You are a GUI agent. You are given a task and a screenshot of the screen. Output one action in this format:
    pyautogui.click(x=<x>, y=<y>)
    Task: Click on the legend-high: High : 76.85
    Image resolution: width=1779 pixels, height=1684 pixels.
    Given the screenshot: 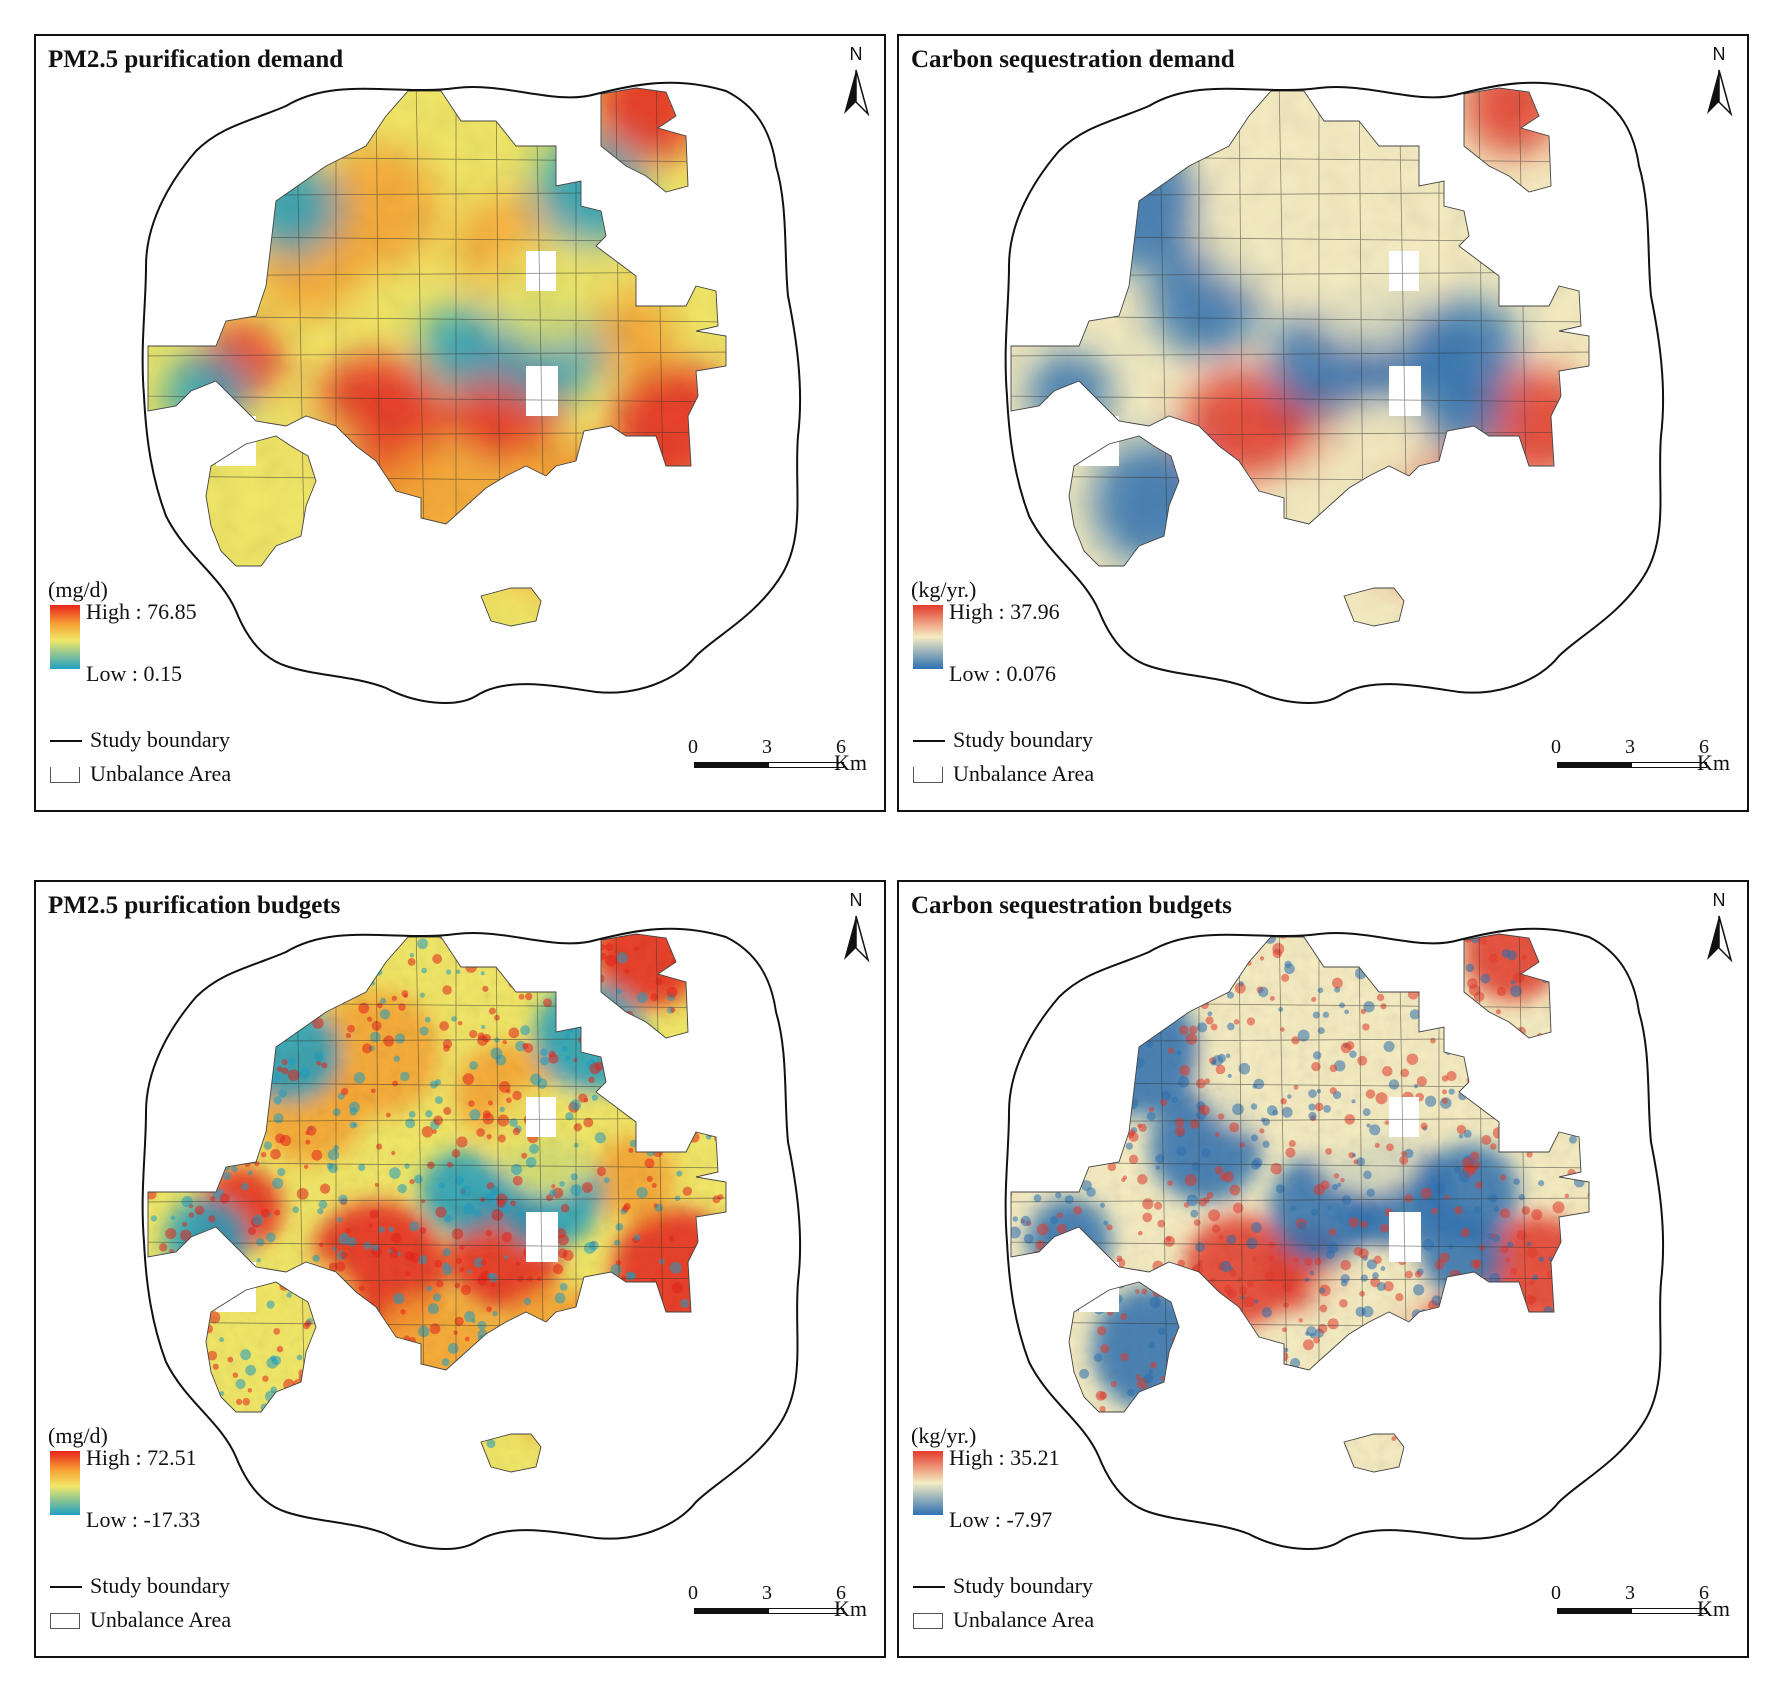 What is the action you would take?
    pyautogui.click(x=141, y=611)
    